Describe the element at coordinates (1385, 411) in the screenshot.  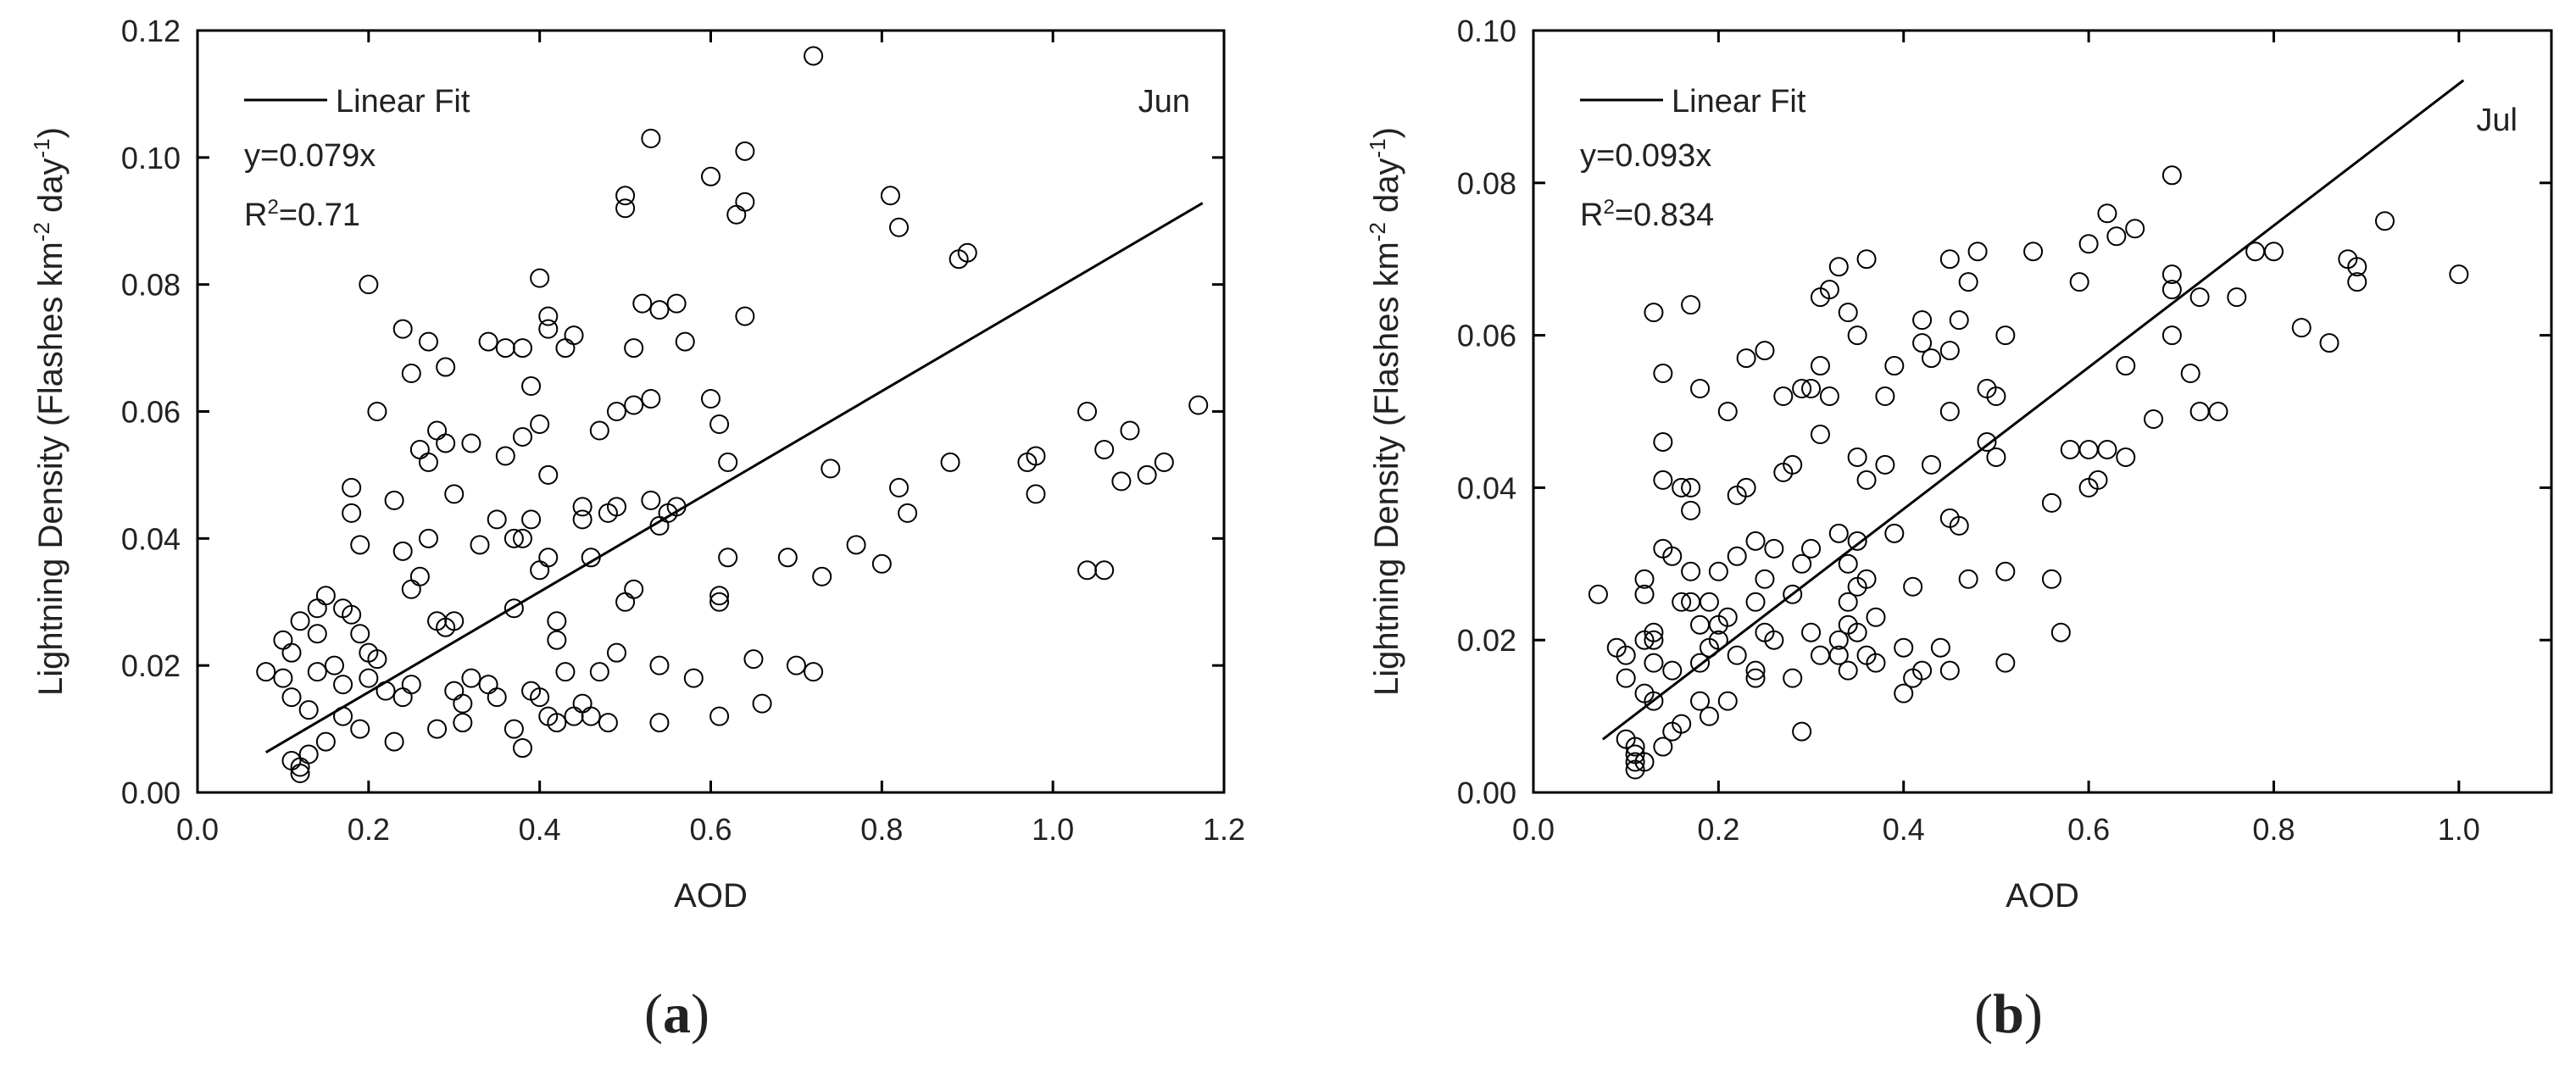
I see `y-axis-label: Lightning Density (Flashes km-2 day-1)` at that location.